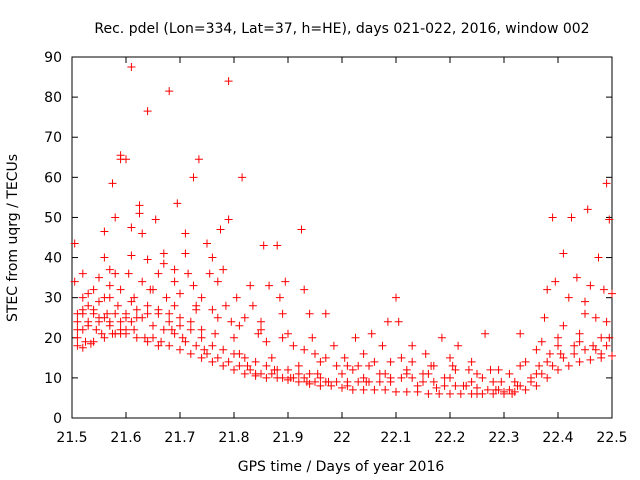  What do you see at coordinates (53, 259) in the screenshot?
I see `y-tick-label: 40` at bounding box center [53, 259].